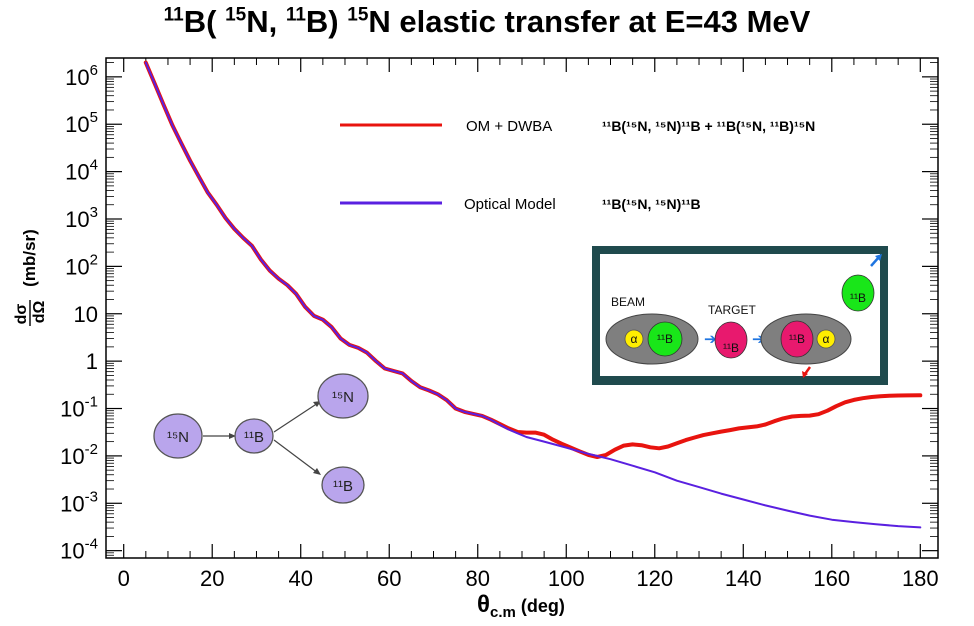  I want to click on scheme-arrow-to-b11, so click(296, 456).